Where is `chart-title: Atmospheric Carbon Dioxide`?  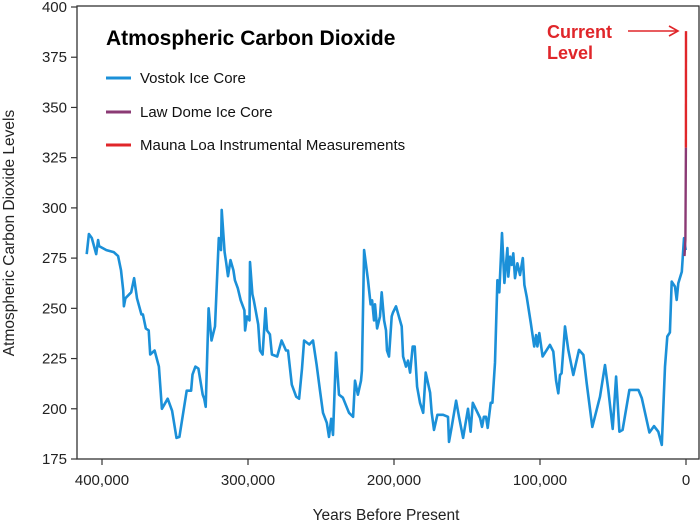 chart-title: Atmospheric Carbon Dioxide is located at coordinates (250, 38).